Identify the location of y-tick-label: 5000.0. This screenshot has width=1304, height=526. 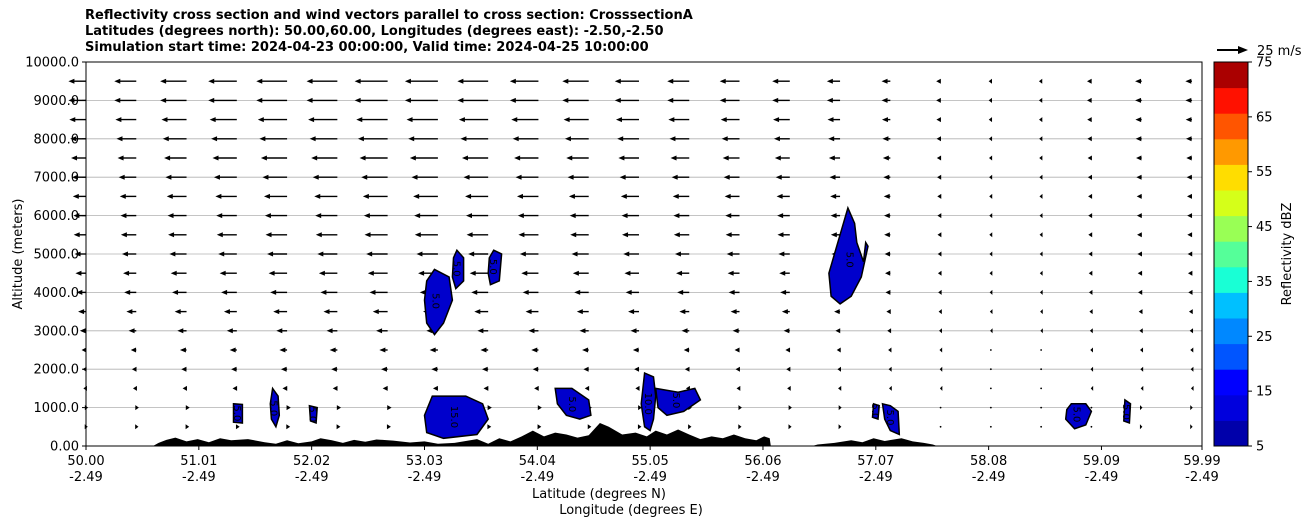
(57, 255).